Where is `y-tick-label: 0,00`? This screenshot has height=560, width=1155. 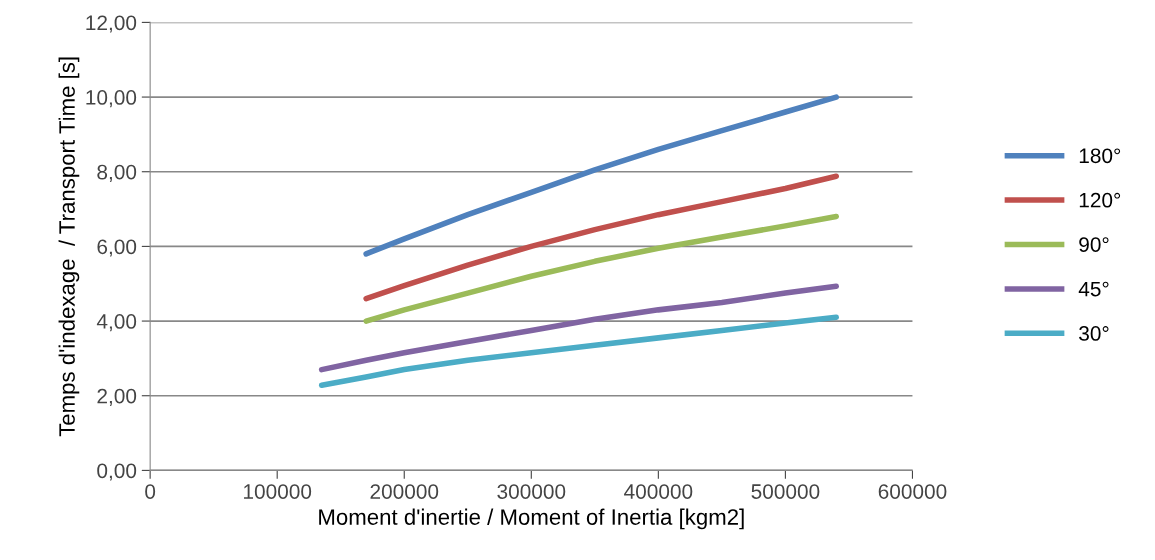 y-tick-label: 0,00 is located at coordinates (117, 472).